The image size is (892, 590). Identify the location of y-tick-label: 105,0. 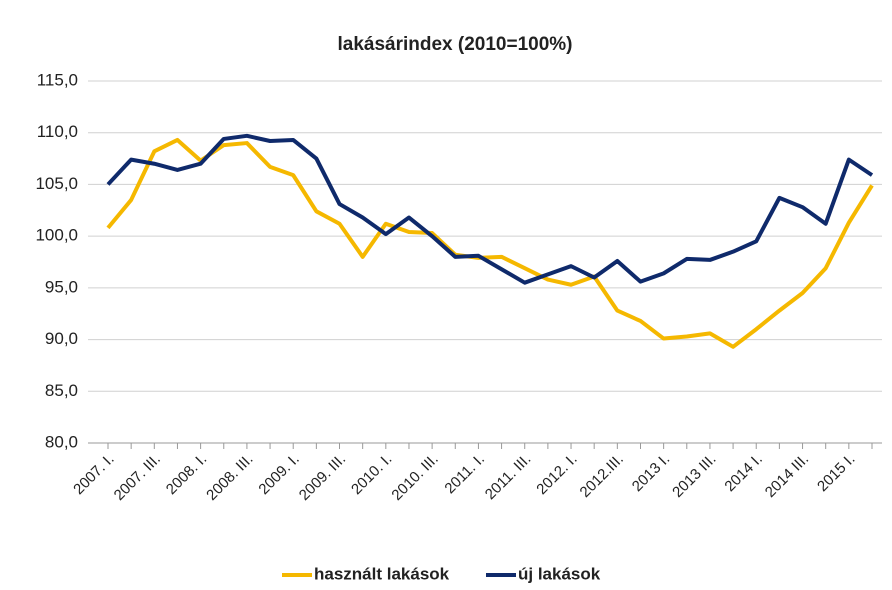
(56, 183).